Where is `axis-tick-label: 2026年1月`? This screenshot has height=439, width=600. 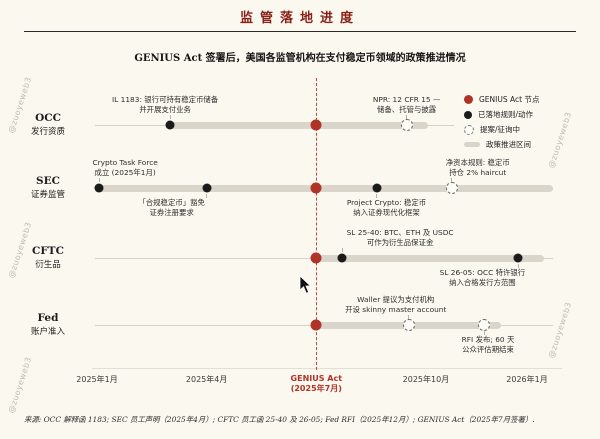 axis-tick-label: 2026年1月 is located at coordinates (527, 379).